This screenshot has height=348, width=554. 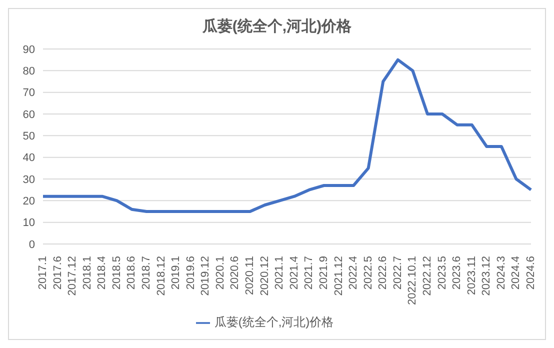 I want to click on x-tick-label: 2021.9, so click(x=324, y=273).